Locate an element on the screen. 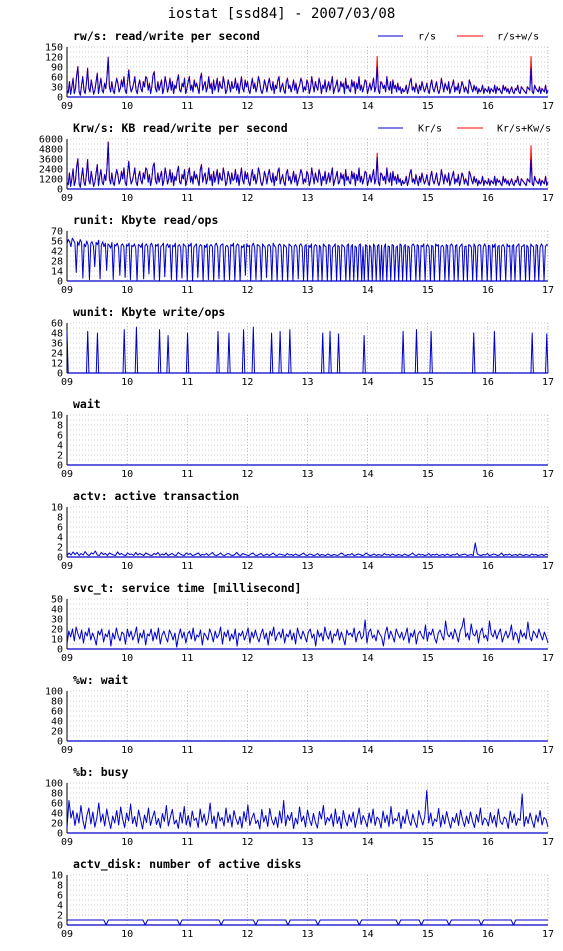  y-tick-label: 42 is located at coordinates (57, 252).